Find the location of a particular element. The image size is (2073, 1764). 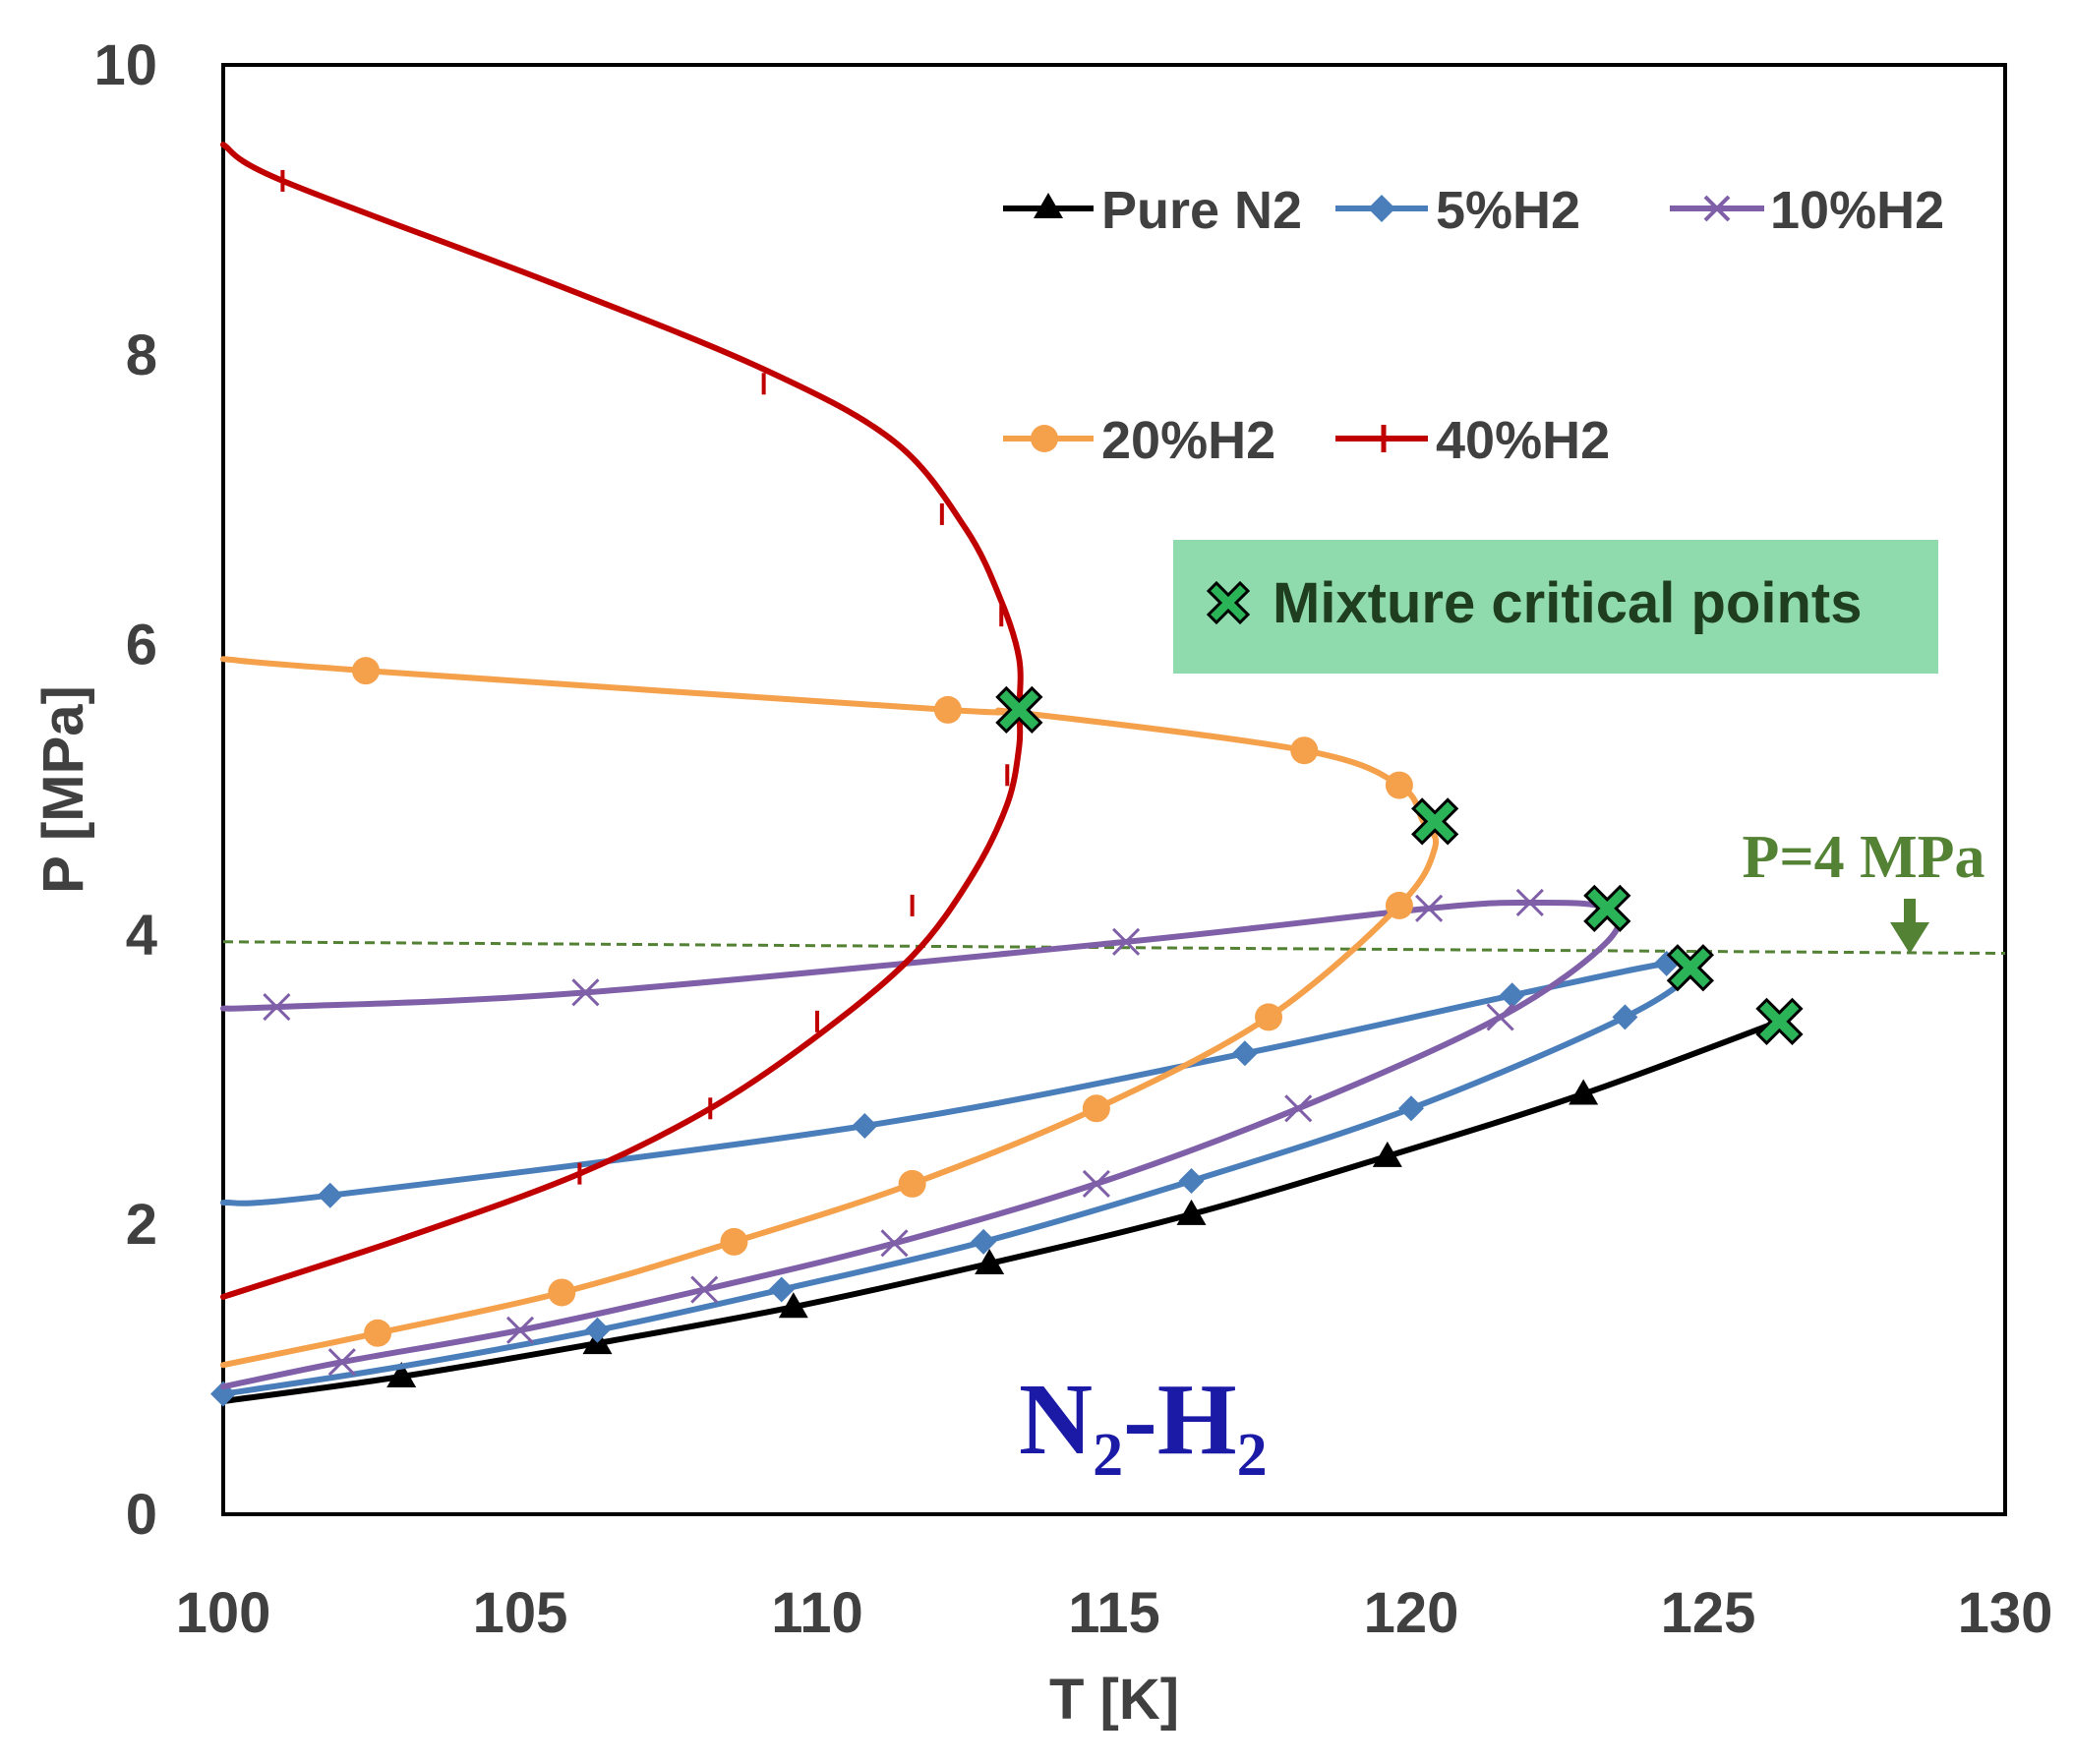

legend-label-40-h2: 40%H2 is located at coordinates (1523, 440).